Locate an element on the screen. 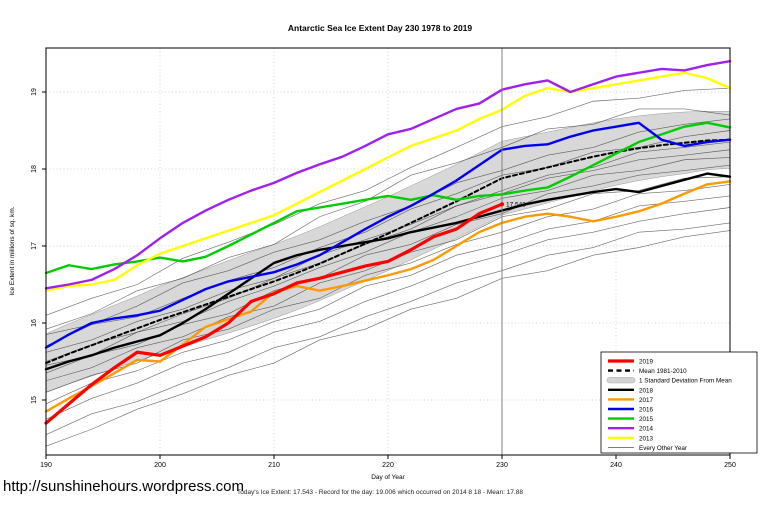 The image size is (760, 506). legend-box is located at coordinates (679, 402).